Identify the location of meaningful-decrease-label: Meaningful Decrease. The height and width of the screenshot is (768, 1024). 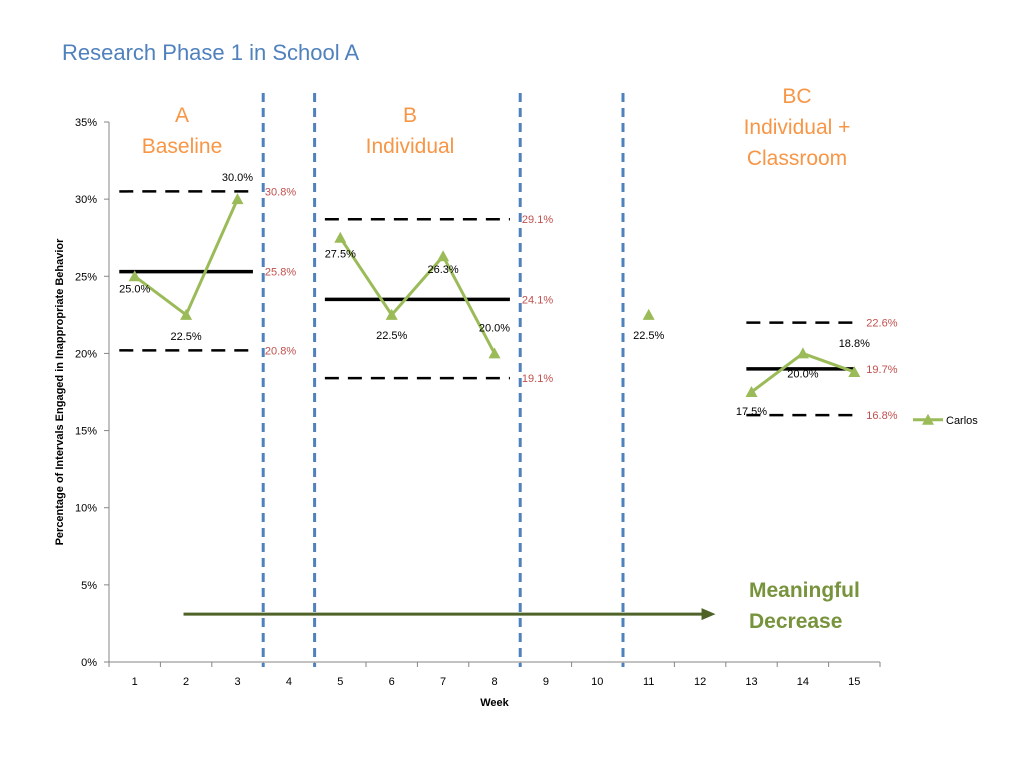
(804, 606).